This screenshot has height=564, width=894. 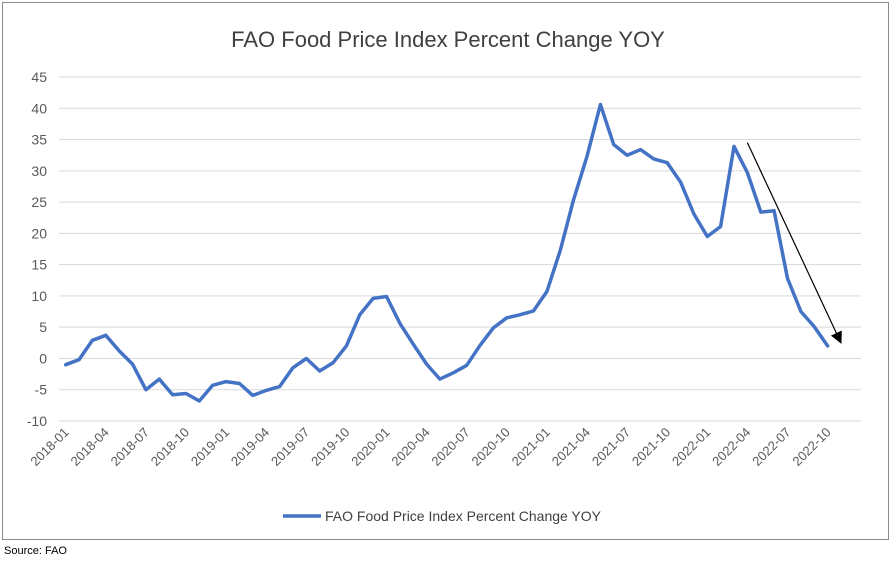 What do you see at coordinates (250, 447) in the screenshot?
I see `x-tick-label: 2019-04` at bounding box center [250, 447].